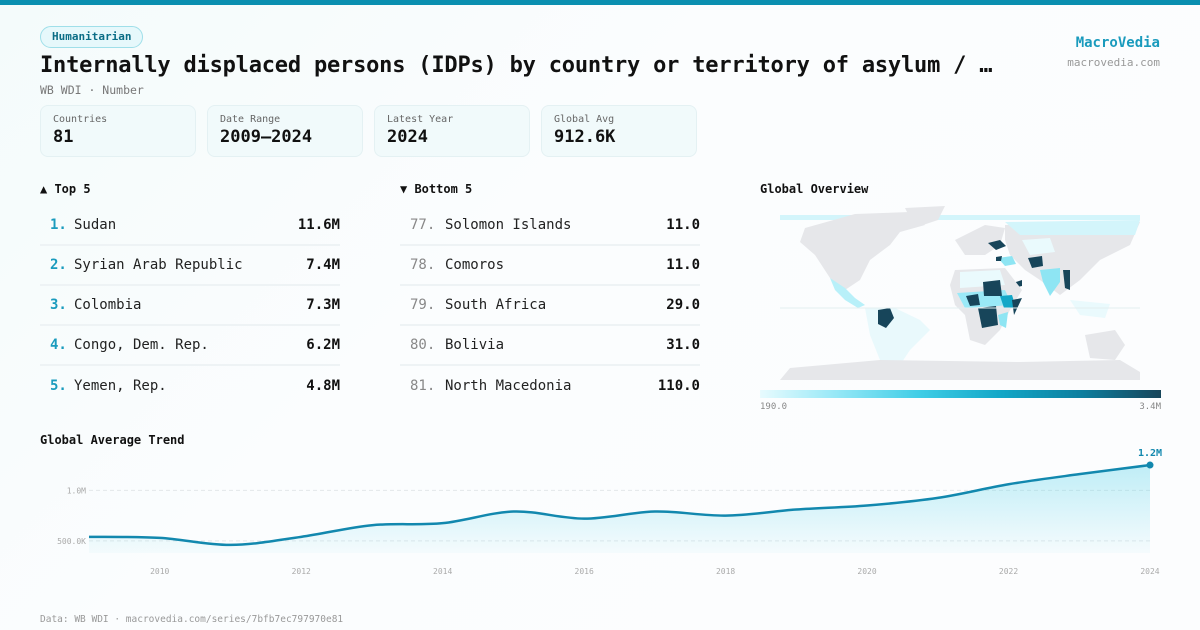  What do you see at coordinates (442, 571) in the screenshot?
I see `x-tick-label: 2014` at bounding box center [442, 571].